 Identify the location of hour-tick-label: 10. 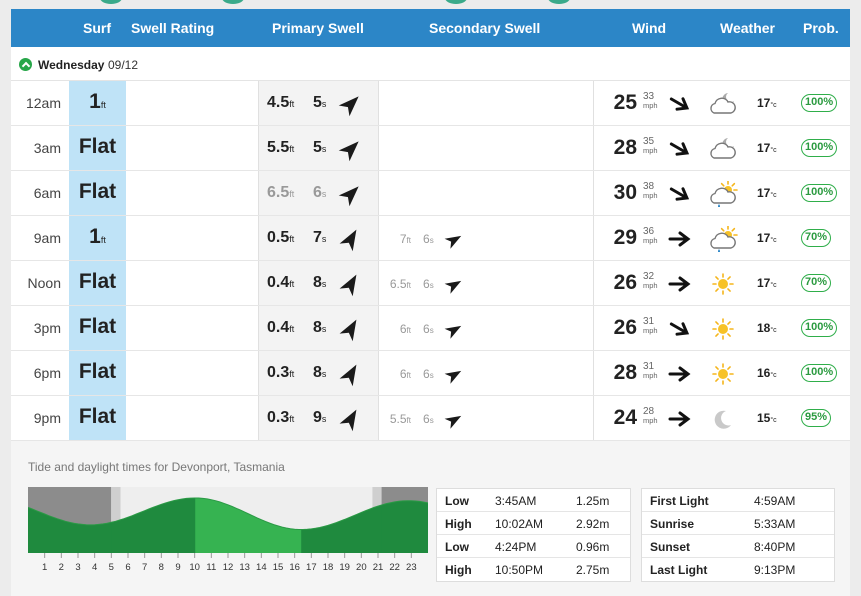
(194, 567).